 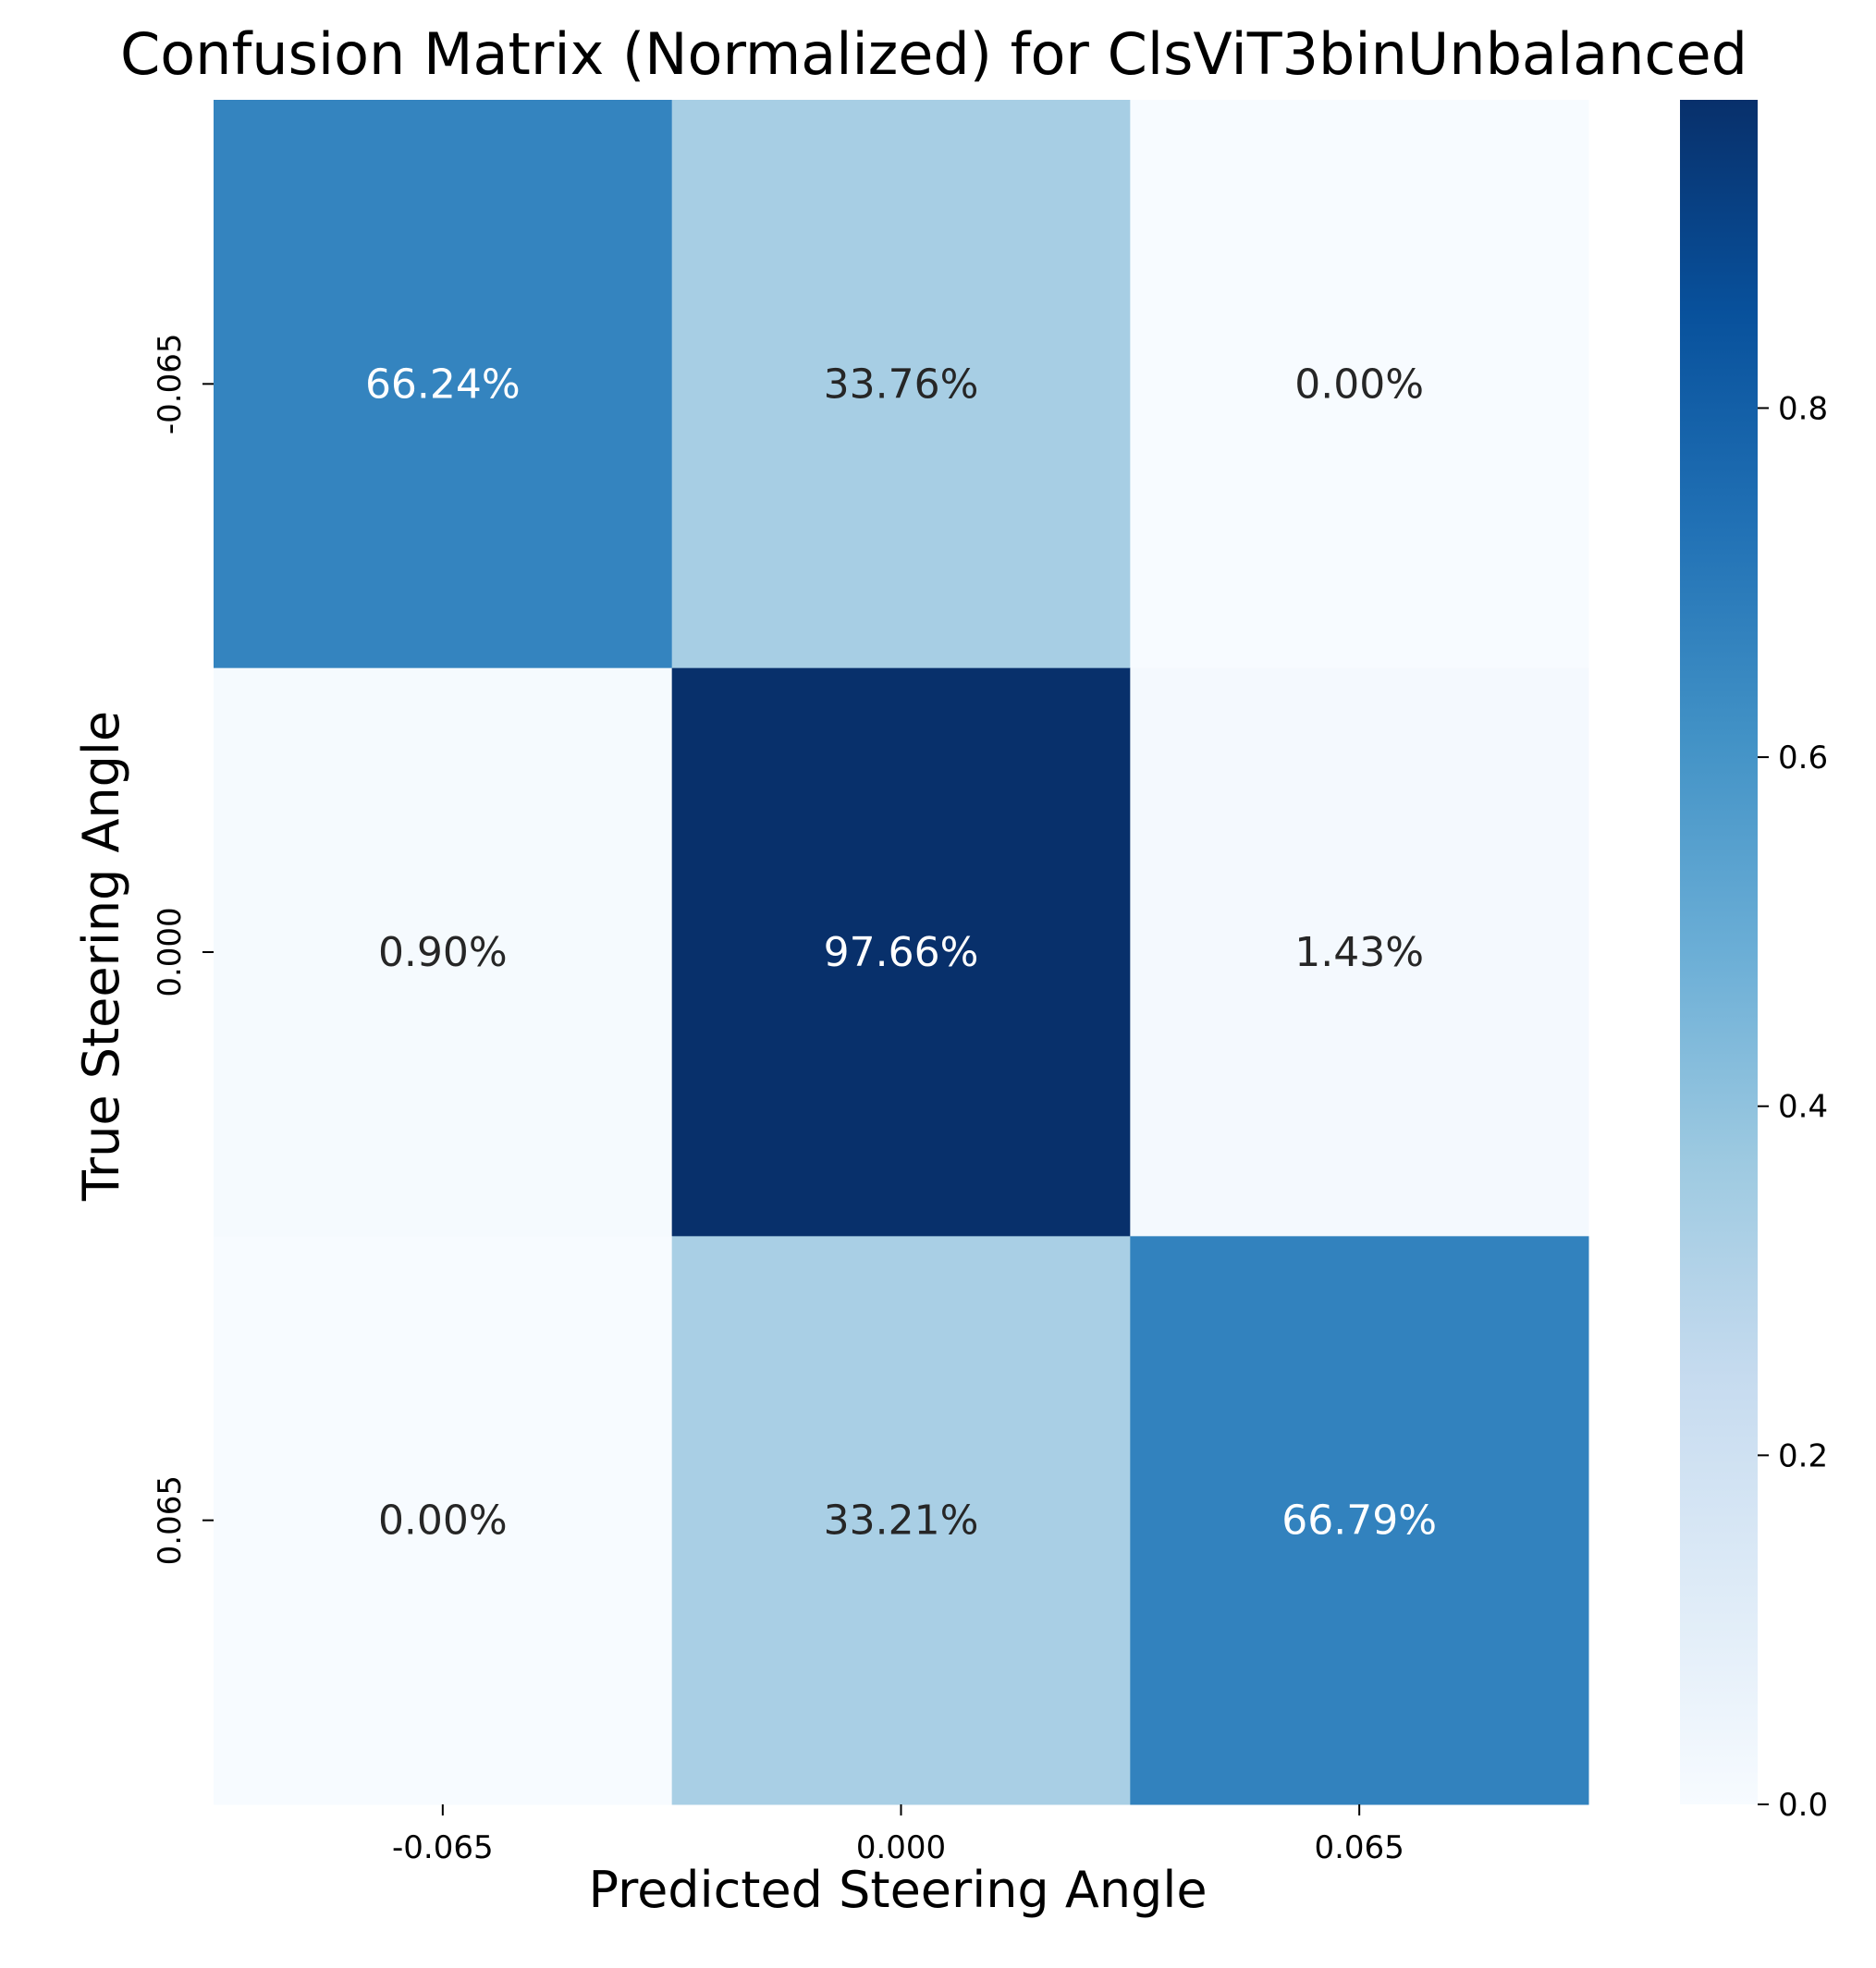 I want to click on heatmap-cell-label: 33.76%, so click(x=901, y=384).